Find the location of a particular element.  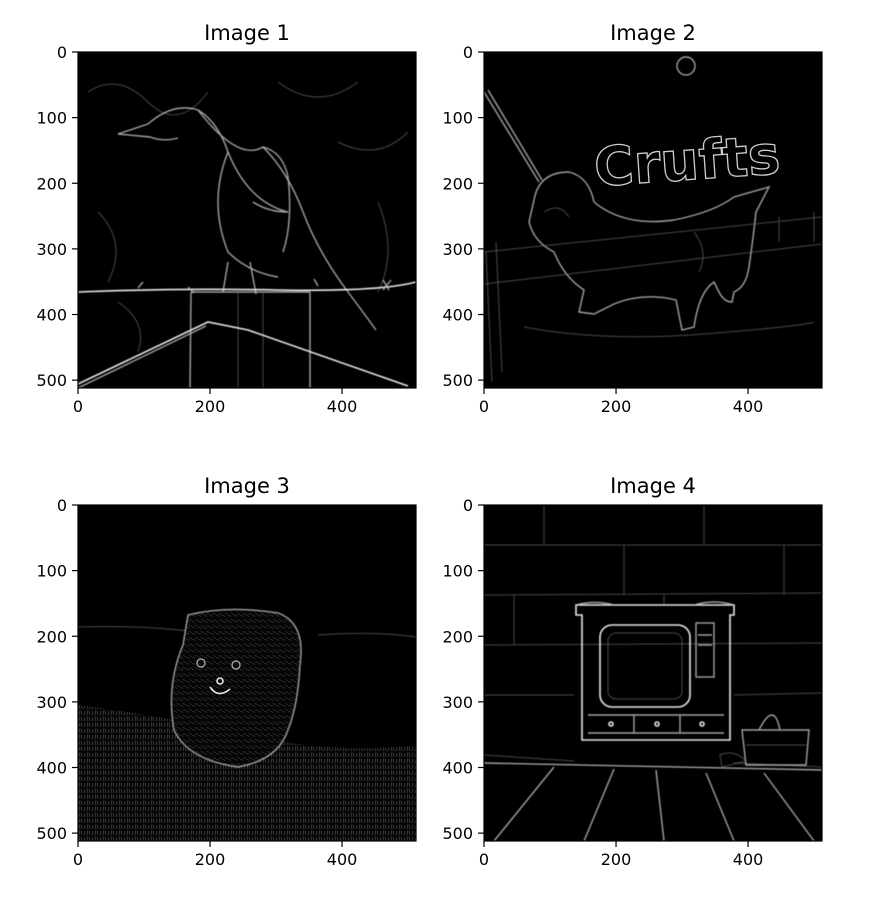

panel-title: Image 1 is located at coordinates (247, 33).